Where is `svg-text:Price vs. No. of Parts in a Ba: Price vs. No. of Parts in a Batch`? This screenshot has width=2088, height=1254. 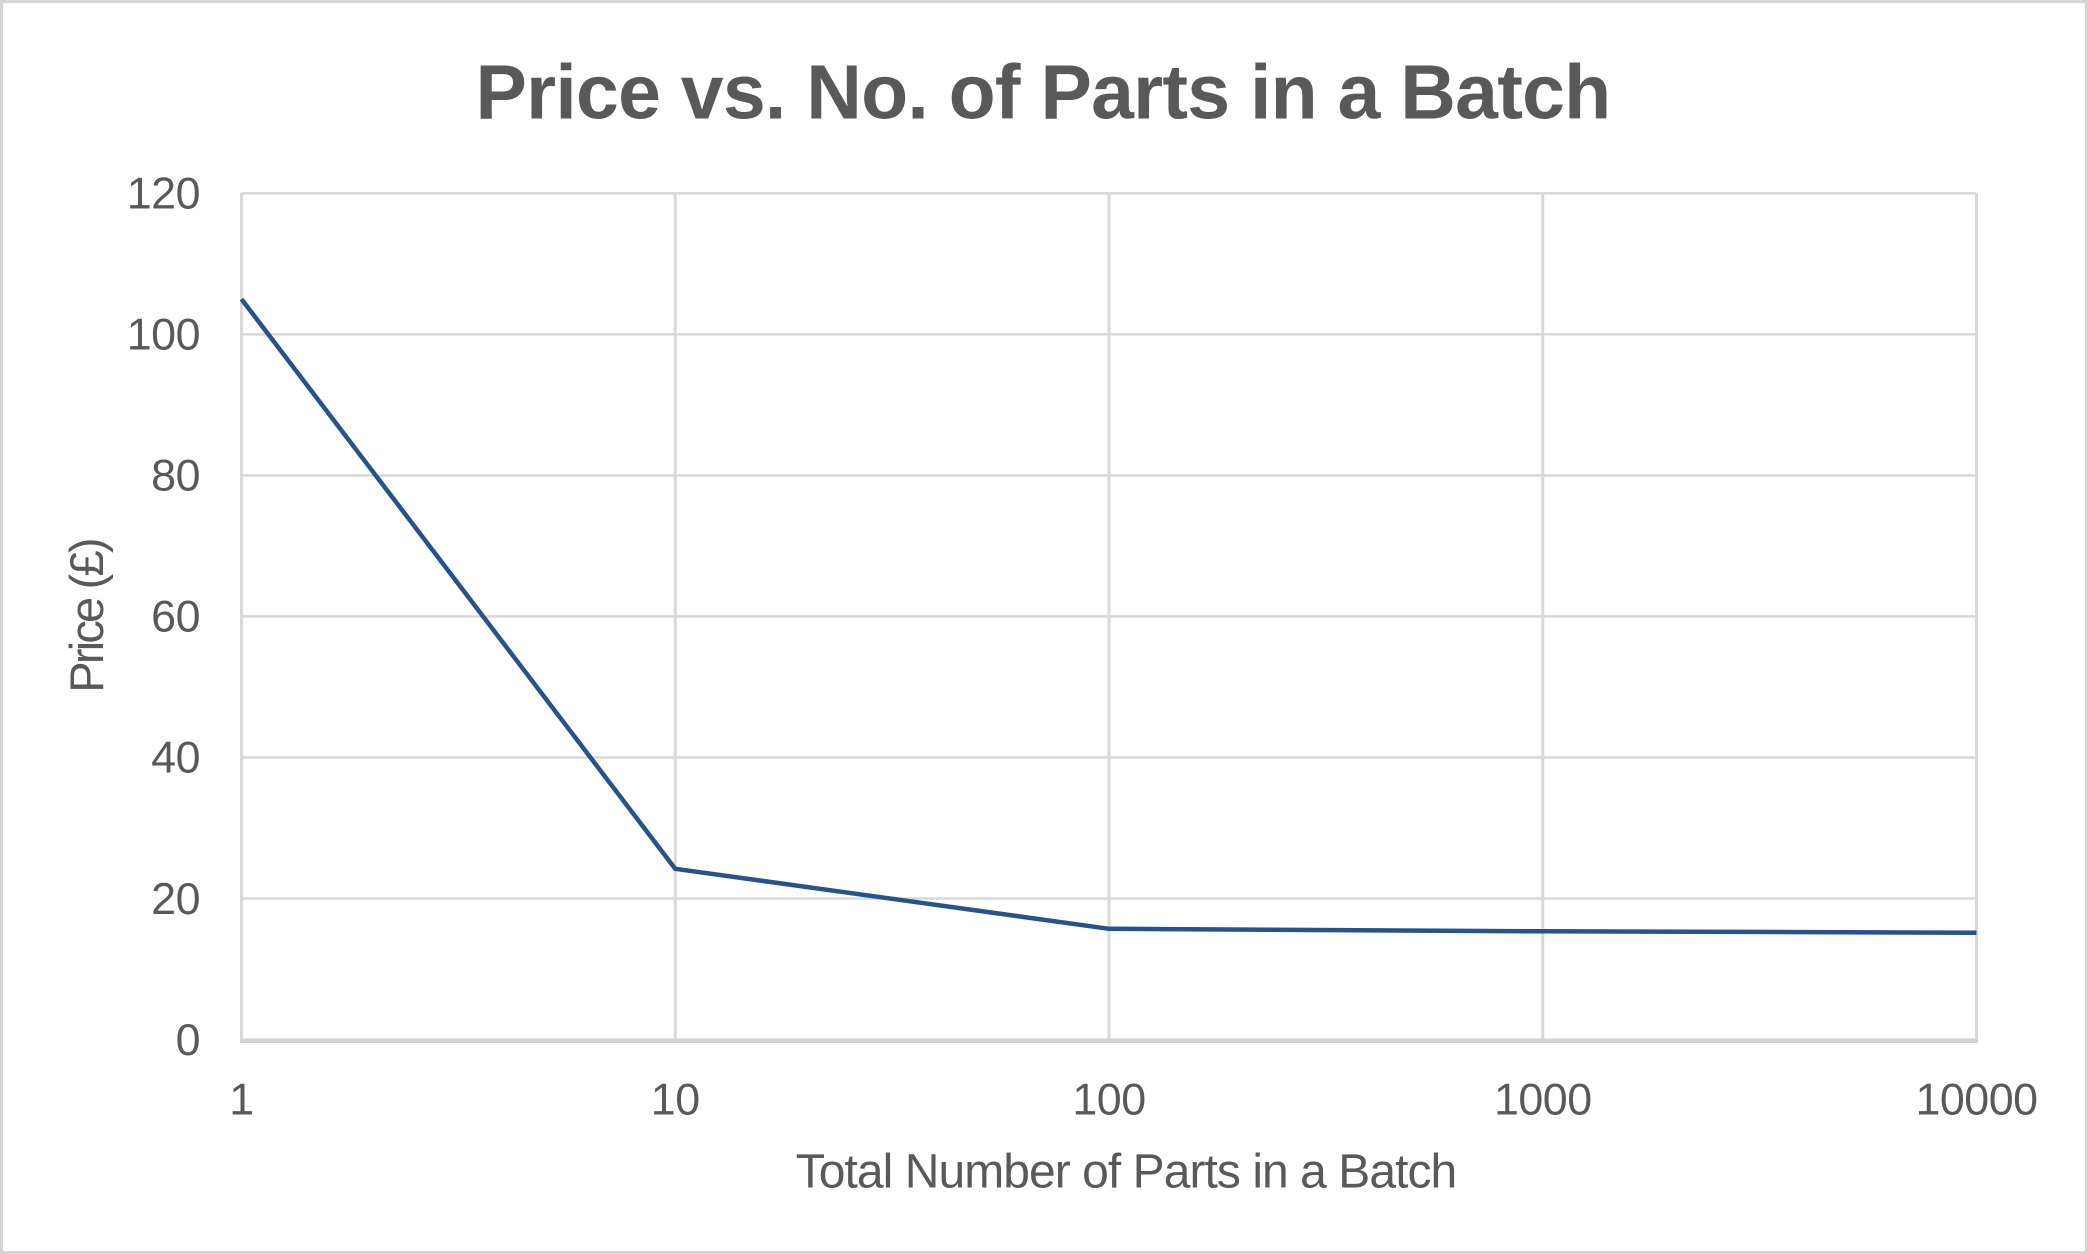
svg-text:Price vs. No. of Parts in a Ba: Price vs. No. of Parts in a Batch is located at coordinates (1043, 93).